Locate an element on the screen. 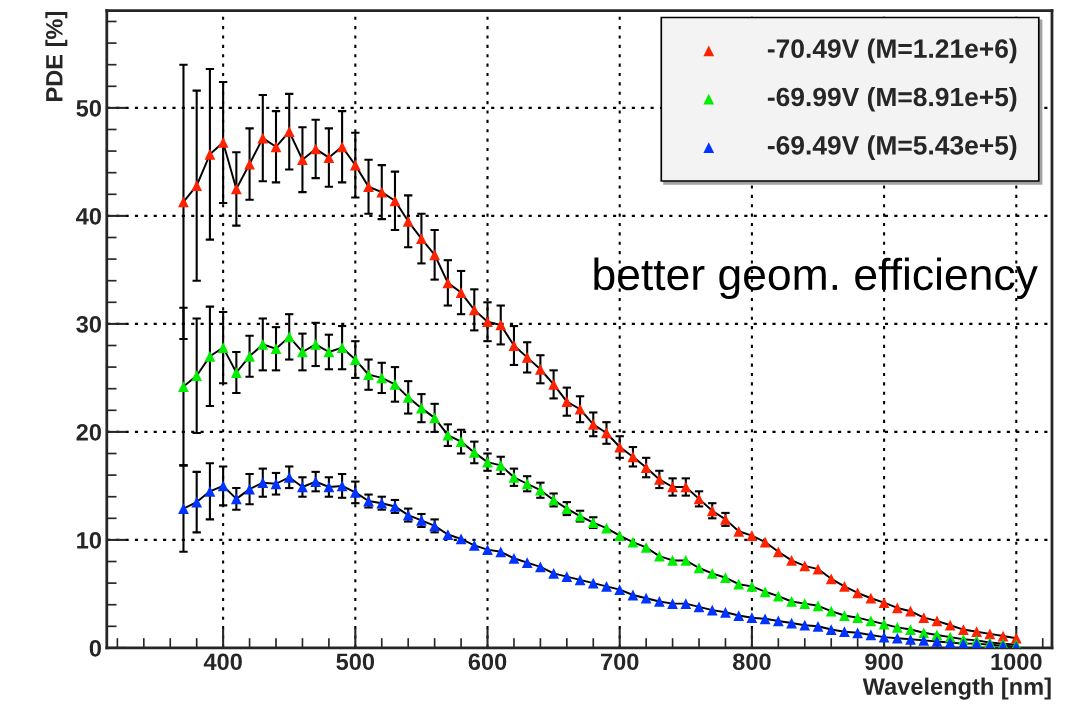 Image resolution: width=1068 pixels, height=712 pixels. legend-label: -69.49V (M=5.43e+5) is located at coordinates (892, 147).